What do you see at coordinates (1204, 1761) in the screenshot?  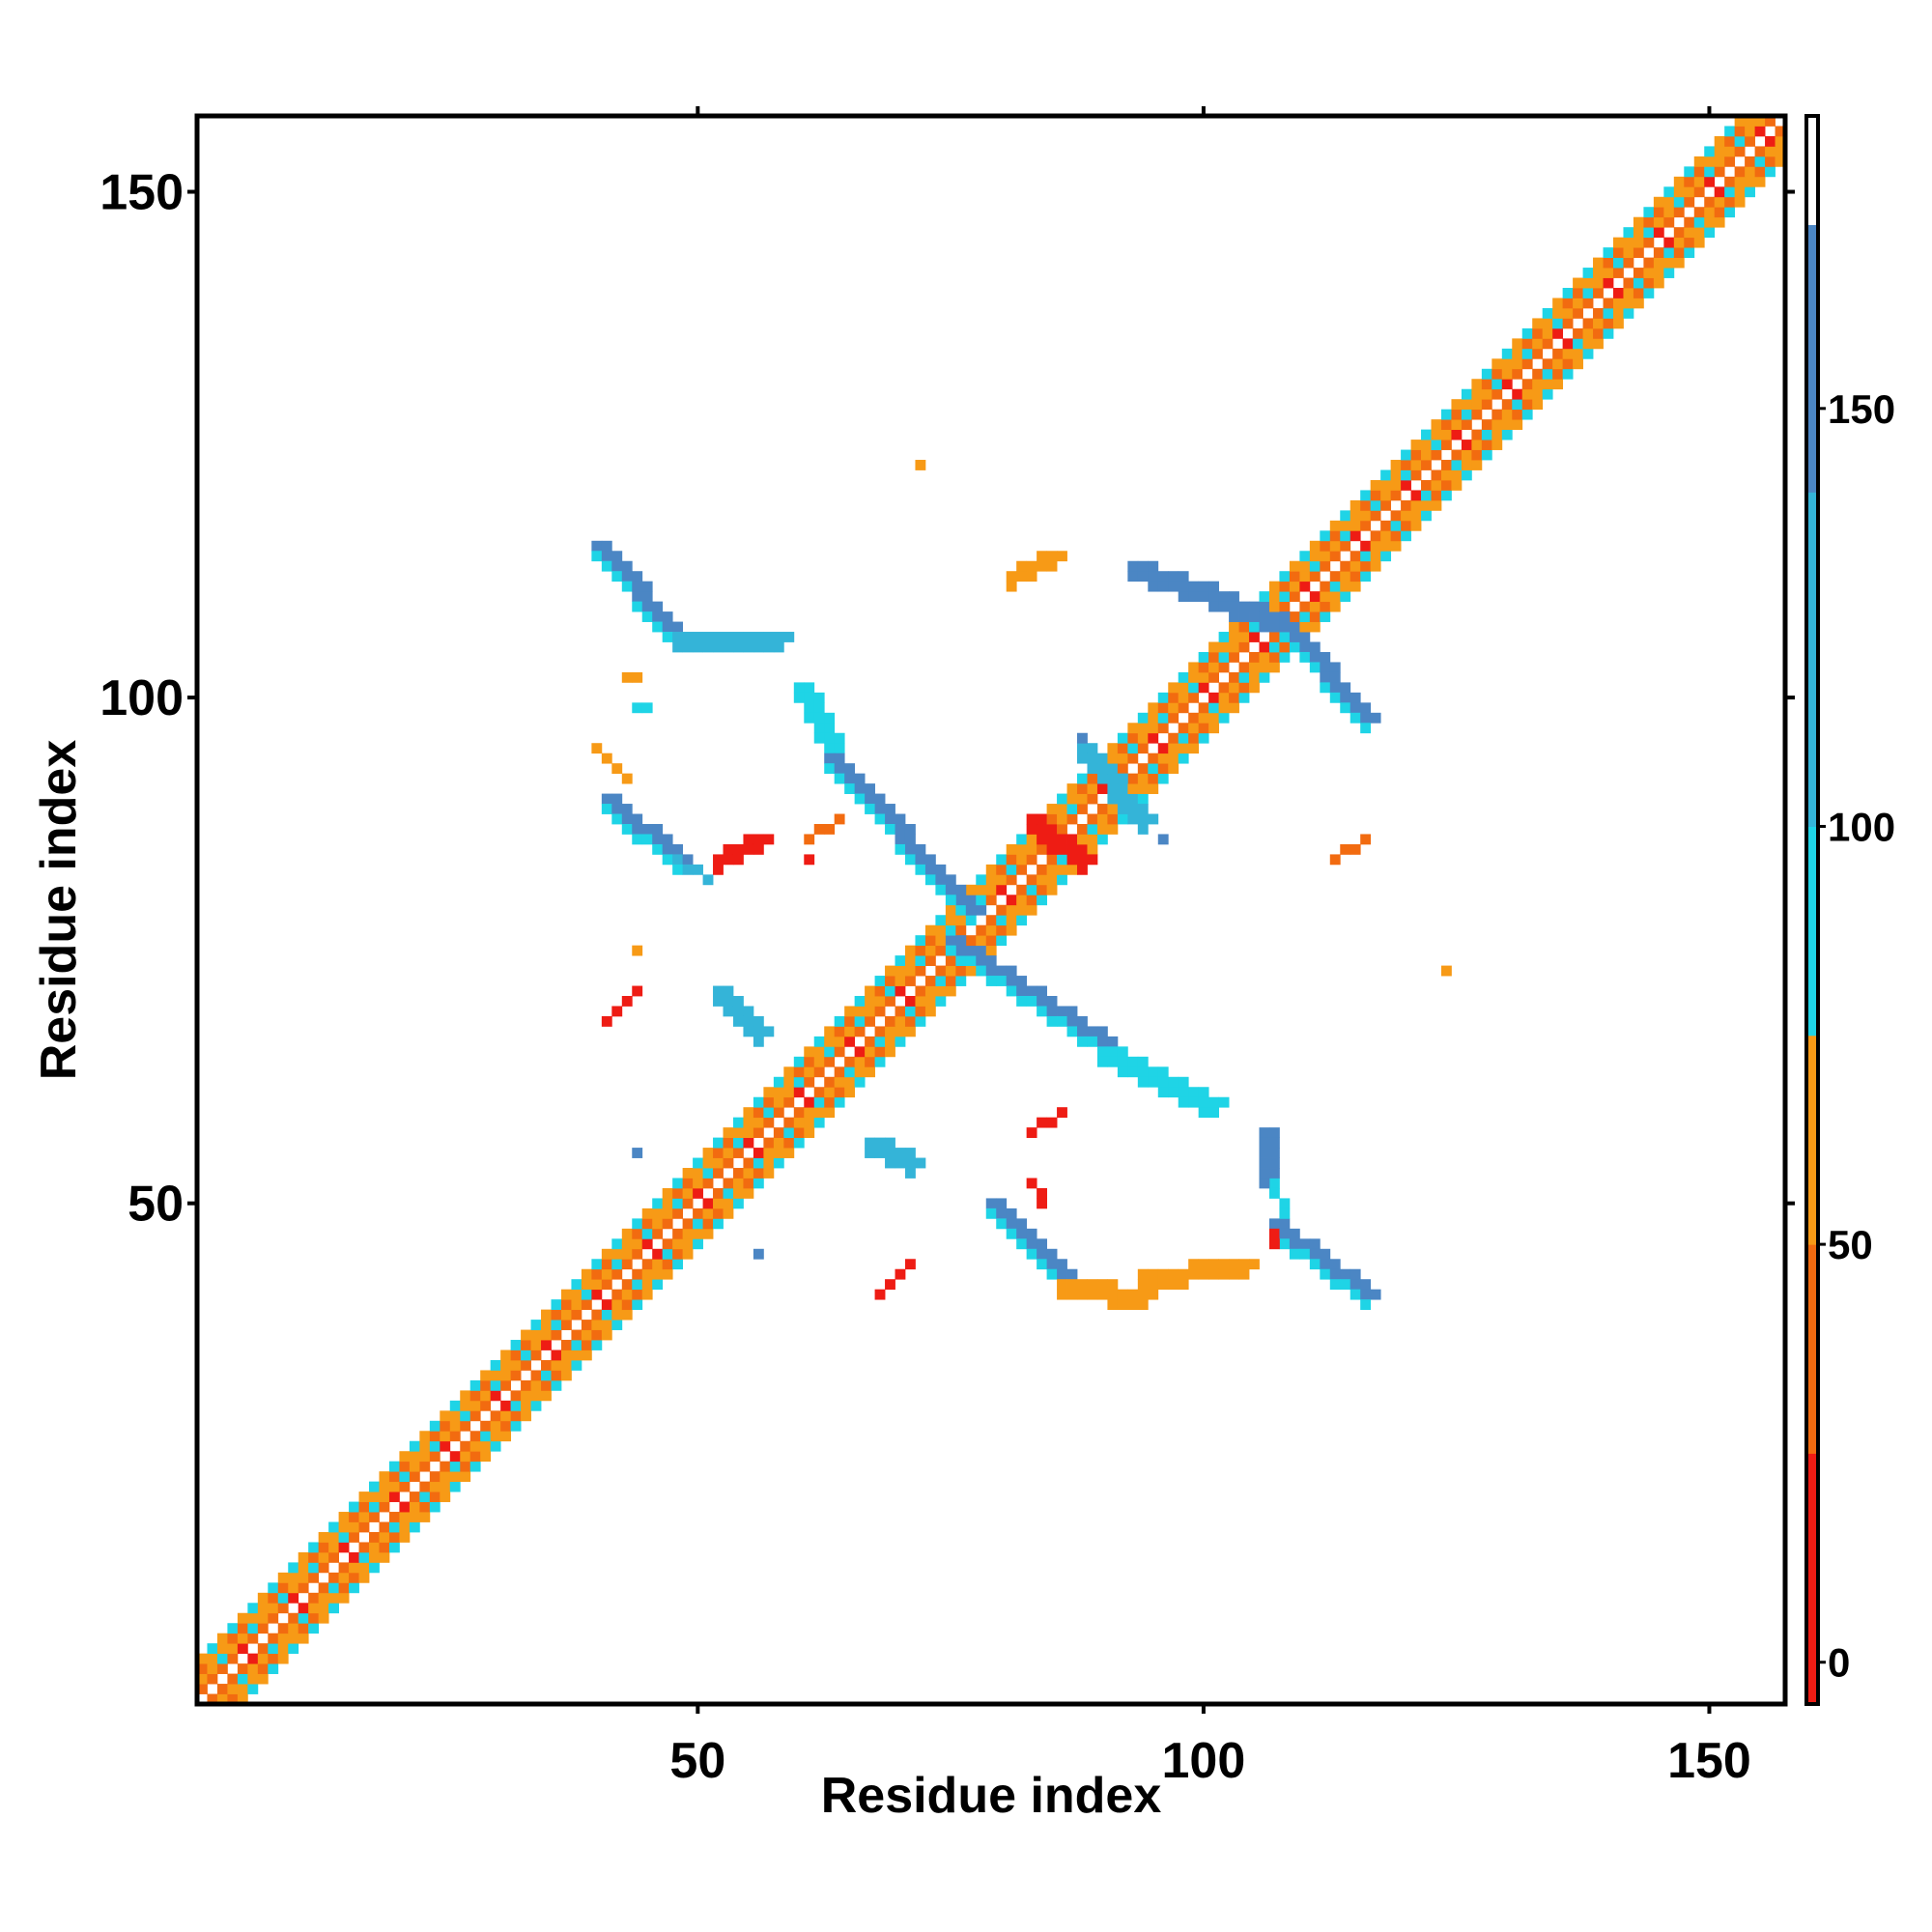 I see `x-tick-label: 100` at bounding box center [1204, 1761].